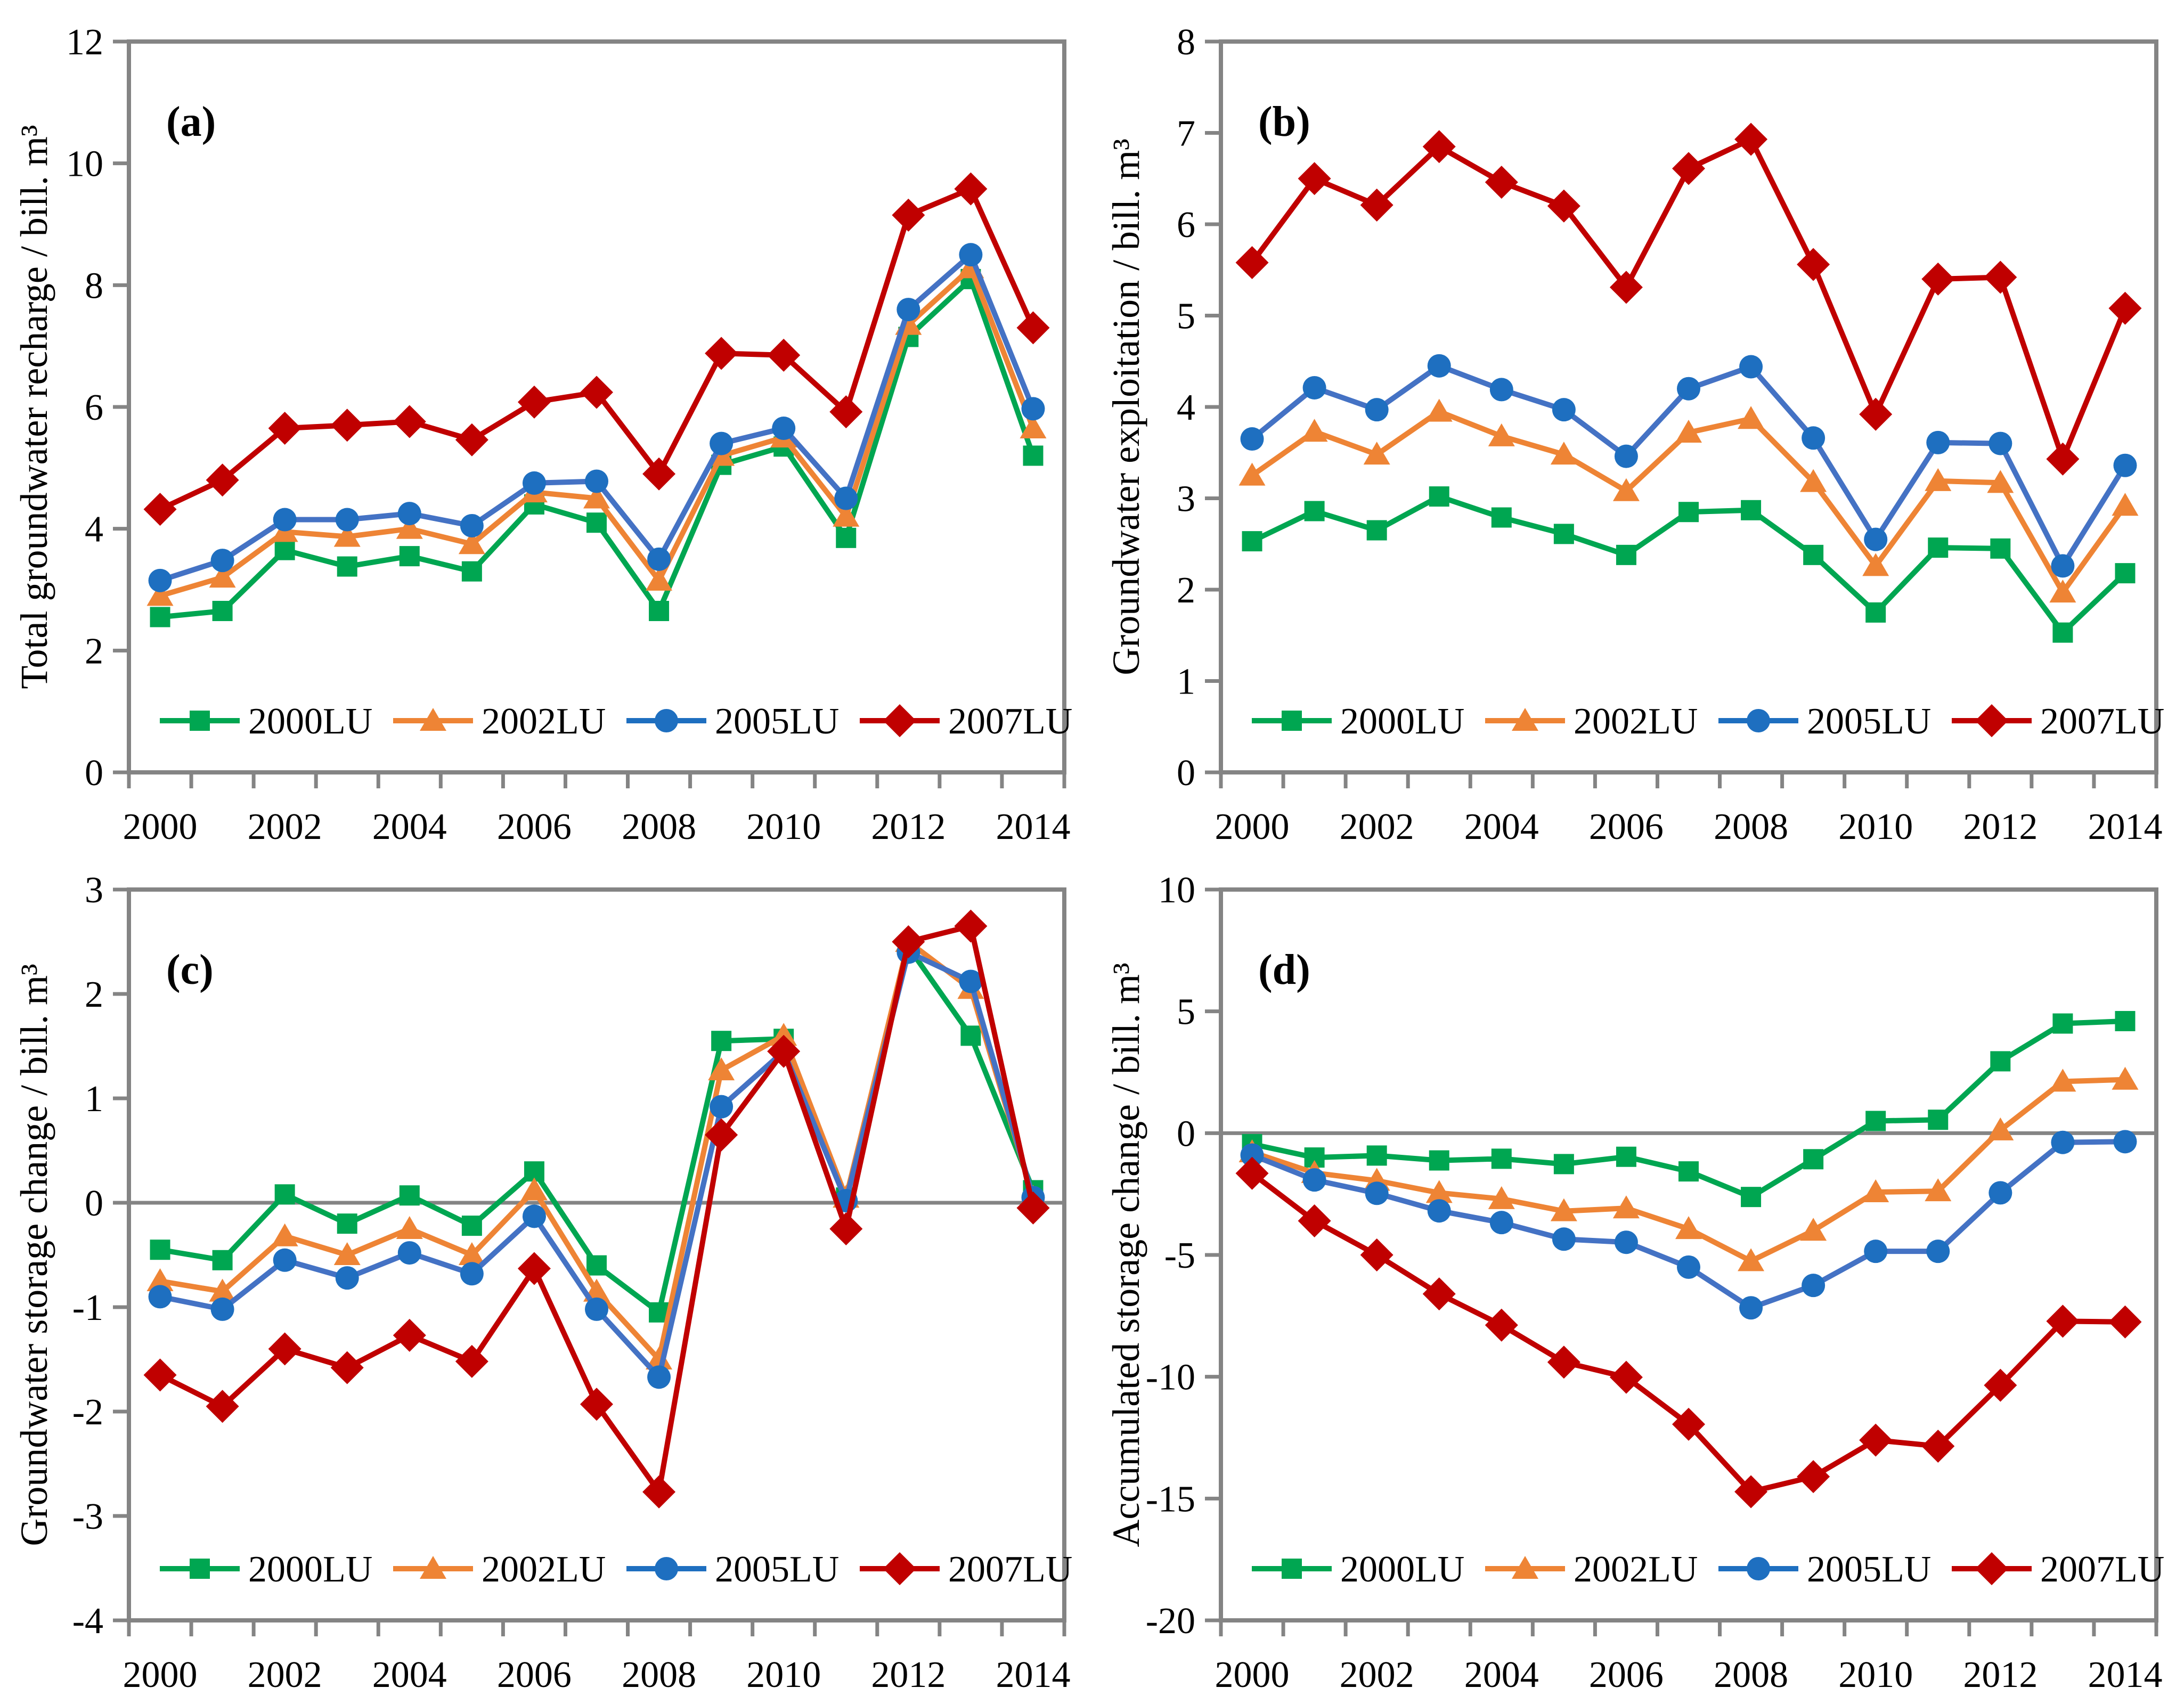 Image resolution: width=2184 pixels, height=1696 pixels. What do you see at coordinates (1186, 316) in the screenshot?
I see `y-tick-label: 5` at bounding box center [1186, 316].